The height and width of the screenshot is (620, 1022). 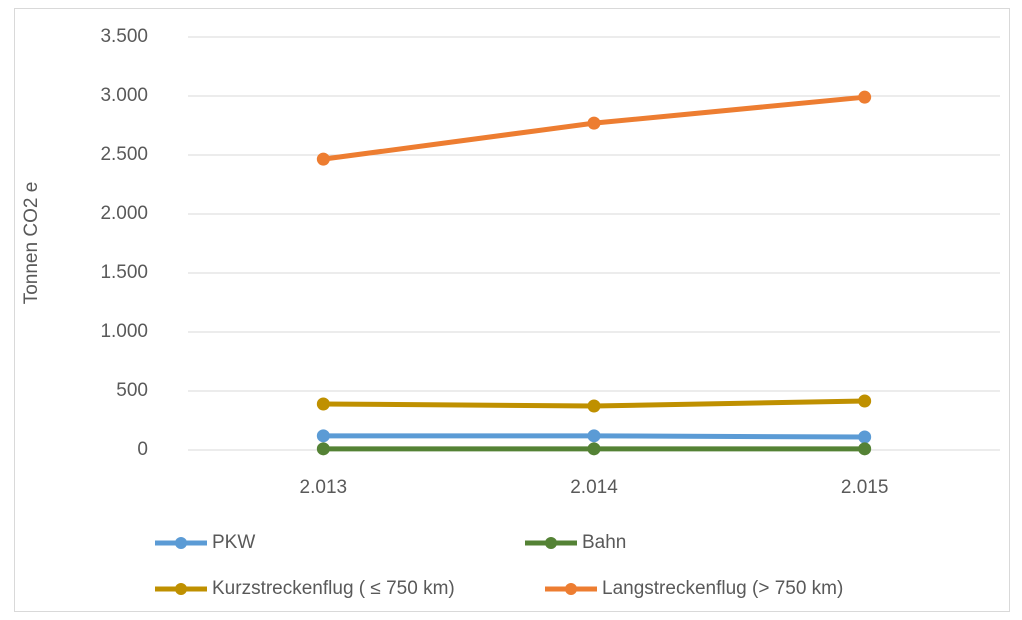 I want to click on legend-label: Bahn, so click(x=604, y=542).